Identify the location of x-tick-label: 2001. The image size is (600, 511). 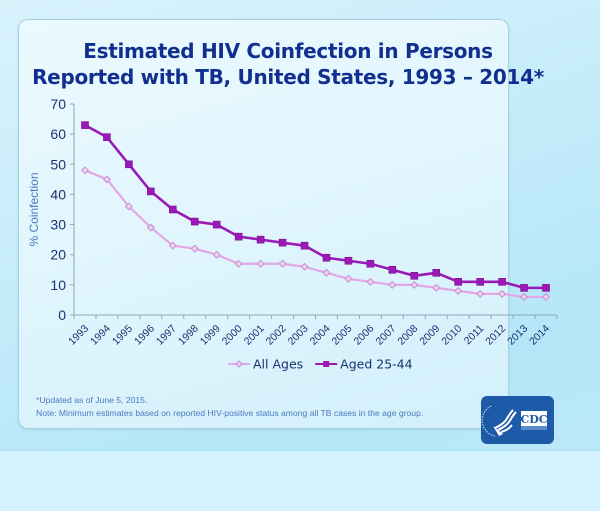
(254, 335).